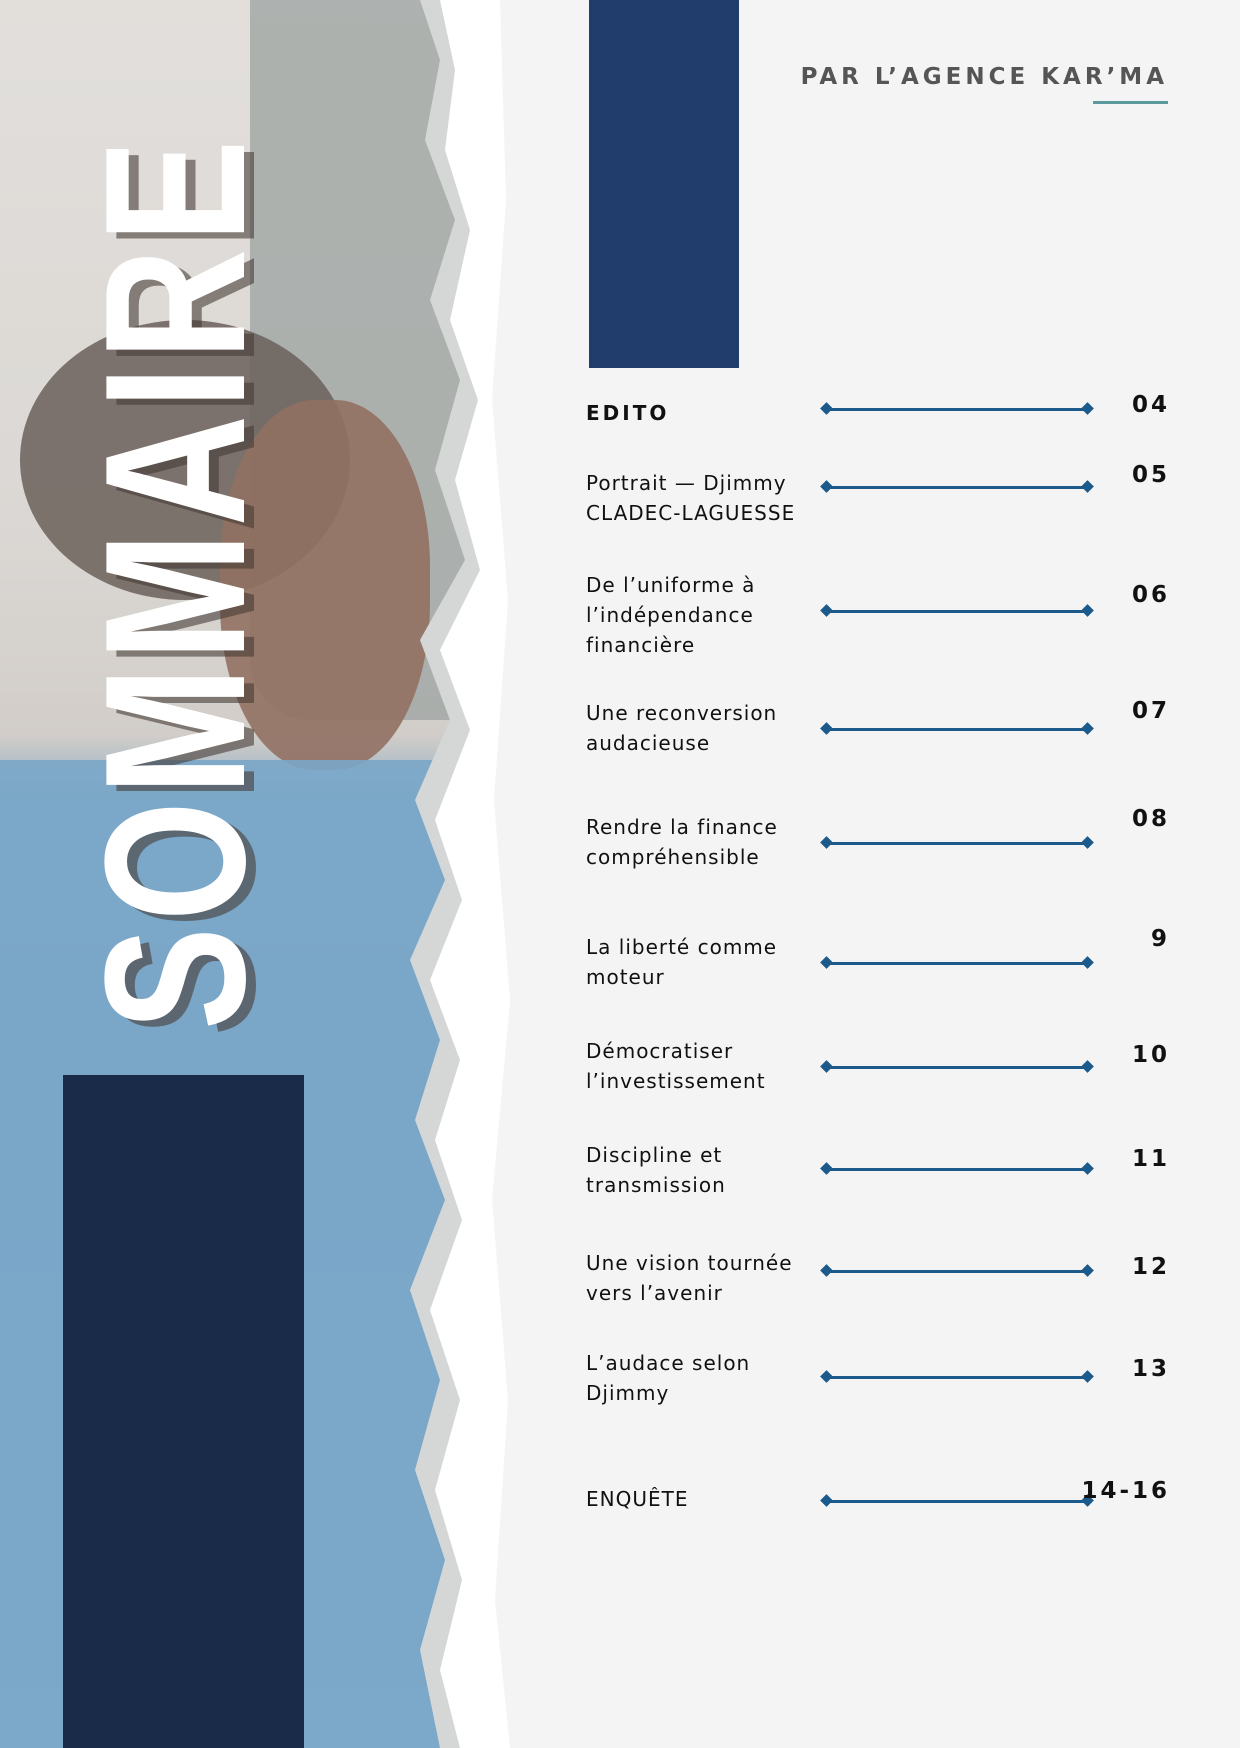 The image size is (1240, 1748). What do you see at coordinates (1125, 1491) in the screenshot?
I see `toc-page-number: 14-16` at bounding box center [1125, 1491].